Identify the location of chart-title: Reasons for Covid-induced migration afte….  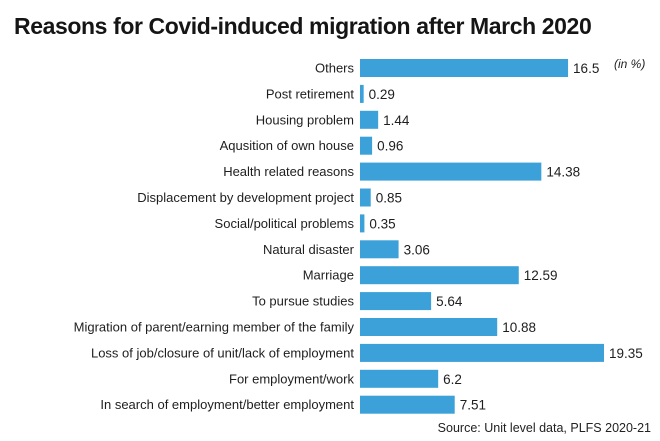
(303, 26).